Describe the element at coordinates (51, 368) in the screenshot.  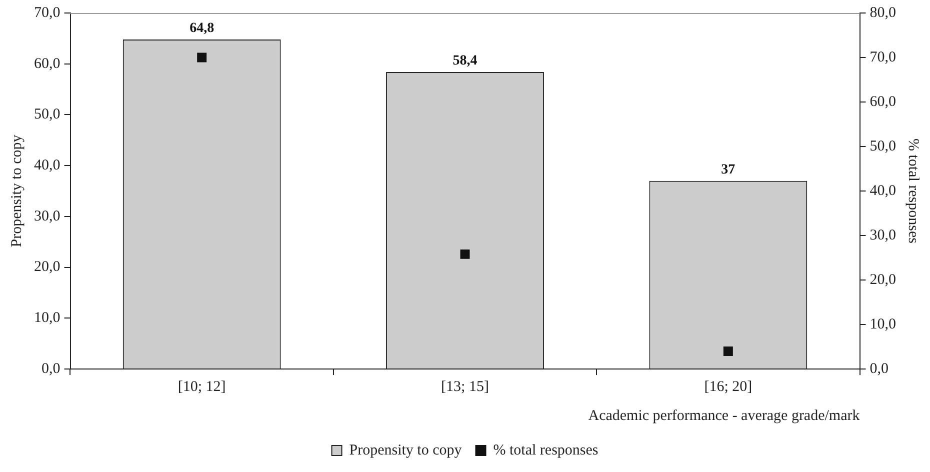
I see `y-tick-label: 0,0` at that location.